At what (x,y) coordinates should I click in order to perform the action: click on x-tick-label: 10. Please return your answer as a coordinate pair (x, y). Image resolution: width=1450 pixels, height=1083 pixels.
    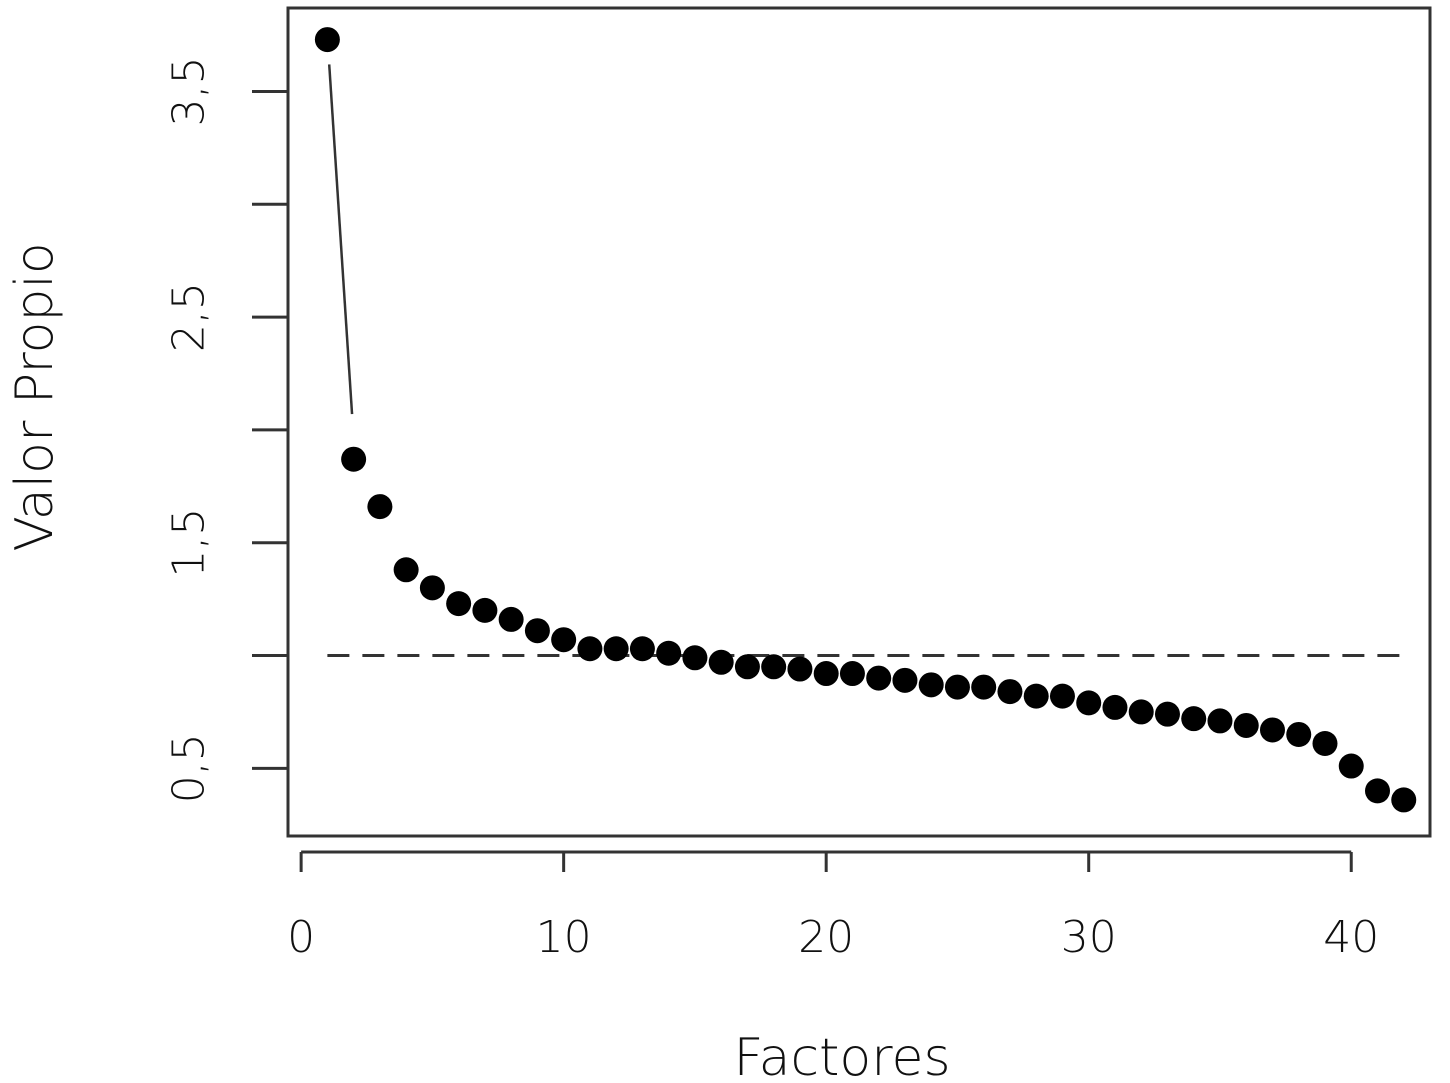
    Looking at the image, I should click on (564, 937).